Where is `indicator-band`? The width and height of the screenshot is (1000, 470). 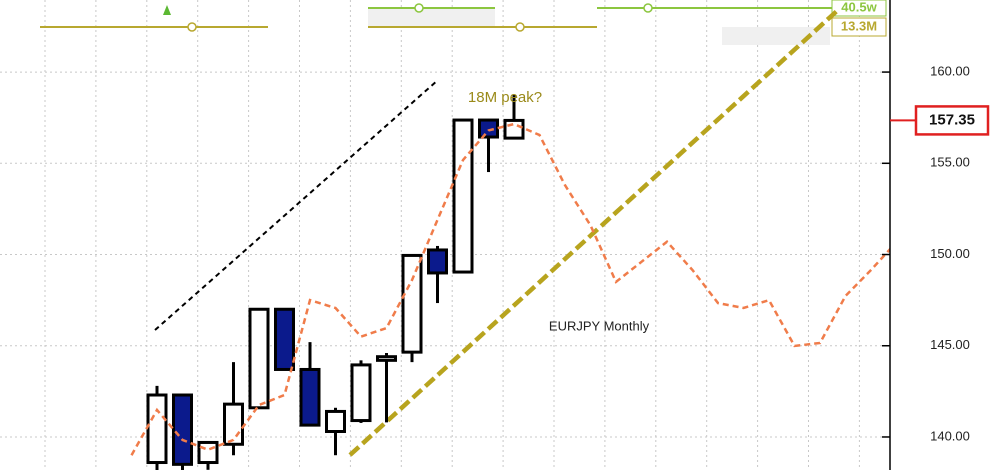
indicator-band is located at coordinates (431, 17).